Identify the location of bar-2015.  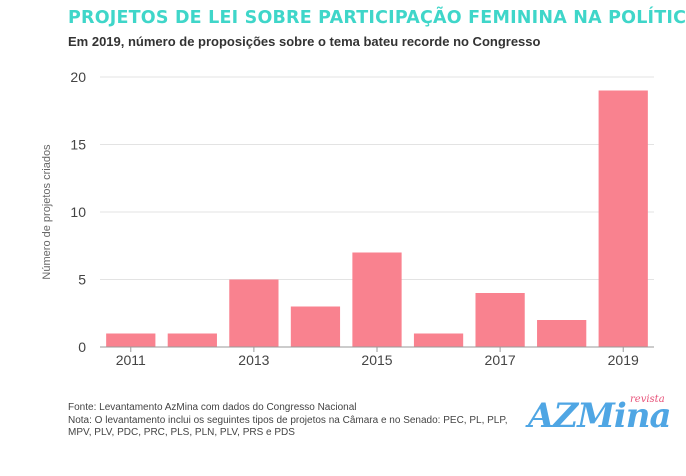
(377, 299).